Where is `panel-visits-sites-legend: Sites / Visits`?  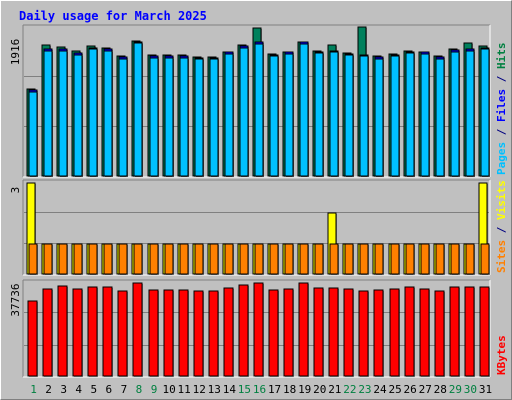
panel-visits-sites-legend: Sites / Visits is located at coordinates (501, 226).